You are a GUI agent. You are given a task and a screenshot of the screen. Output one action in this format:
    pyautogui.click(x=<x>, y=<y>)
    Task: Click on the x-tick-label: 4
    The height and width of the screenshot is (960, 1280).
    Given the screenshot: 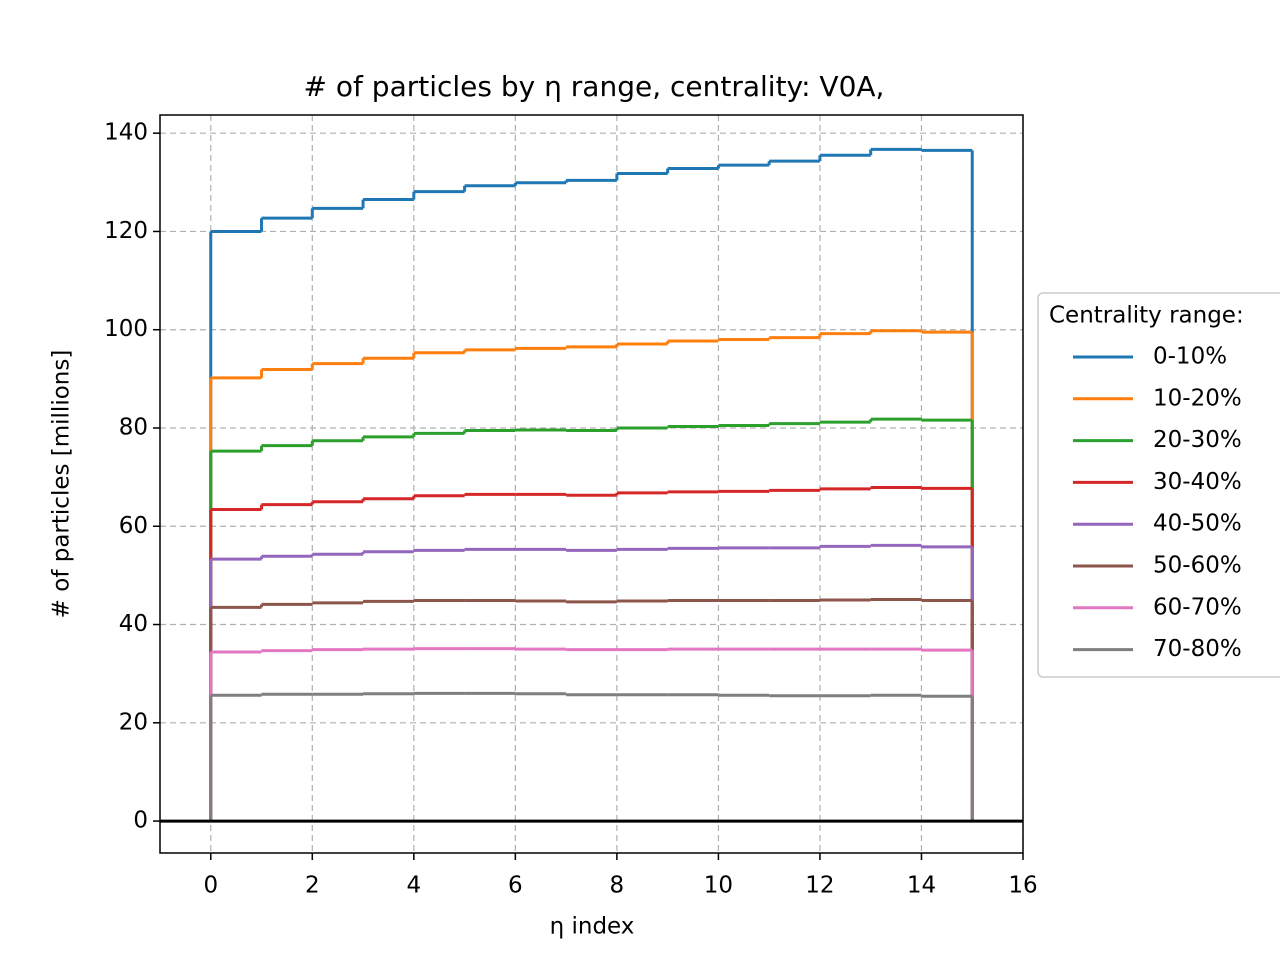 What is the action you would take?
    pyautogui.click(x=414, y=886)
    